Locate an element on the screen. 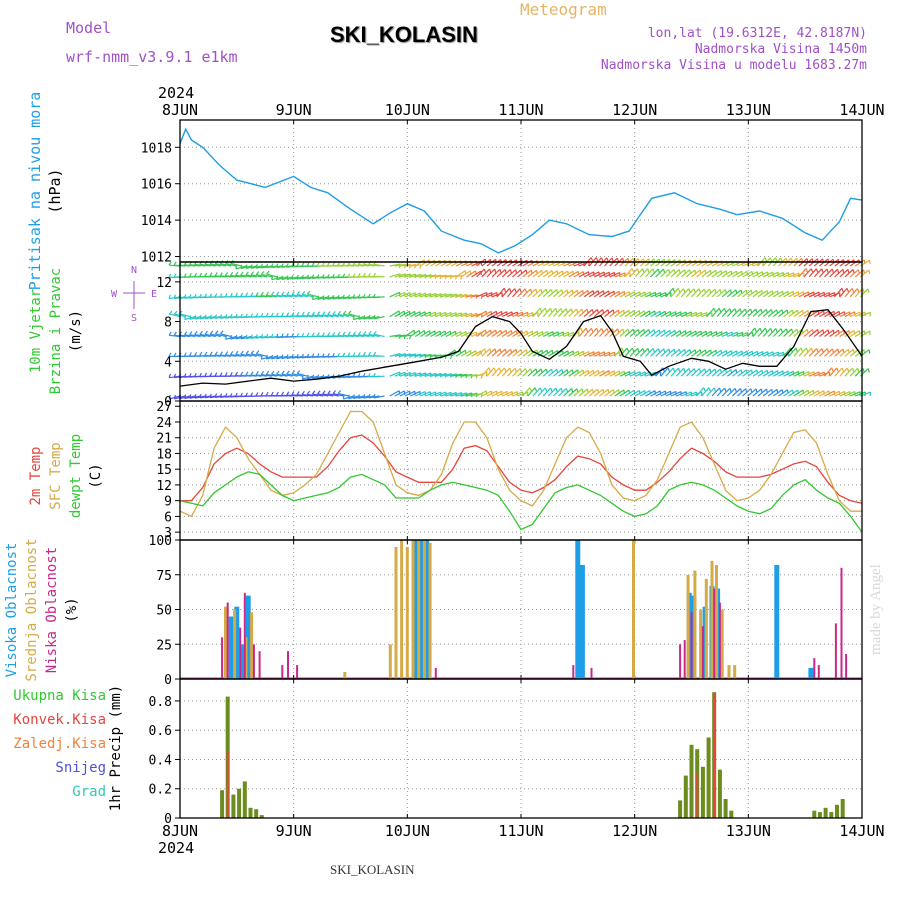 The image size is (900, 900). wind-ylabel-2: (m/s) is located at coordinates (76, 331).